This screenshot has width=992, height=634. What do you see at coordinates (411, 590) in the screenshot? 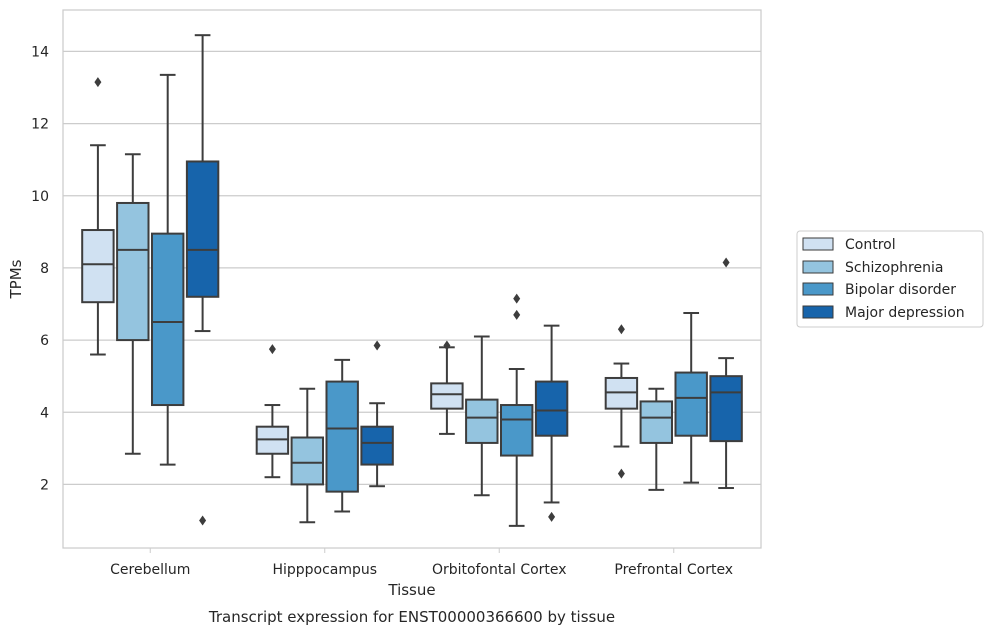
I see `x-axis-label: Tissue` at bounding box center [411, 590].